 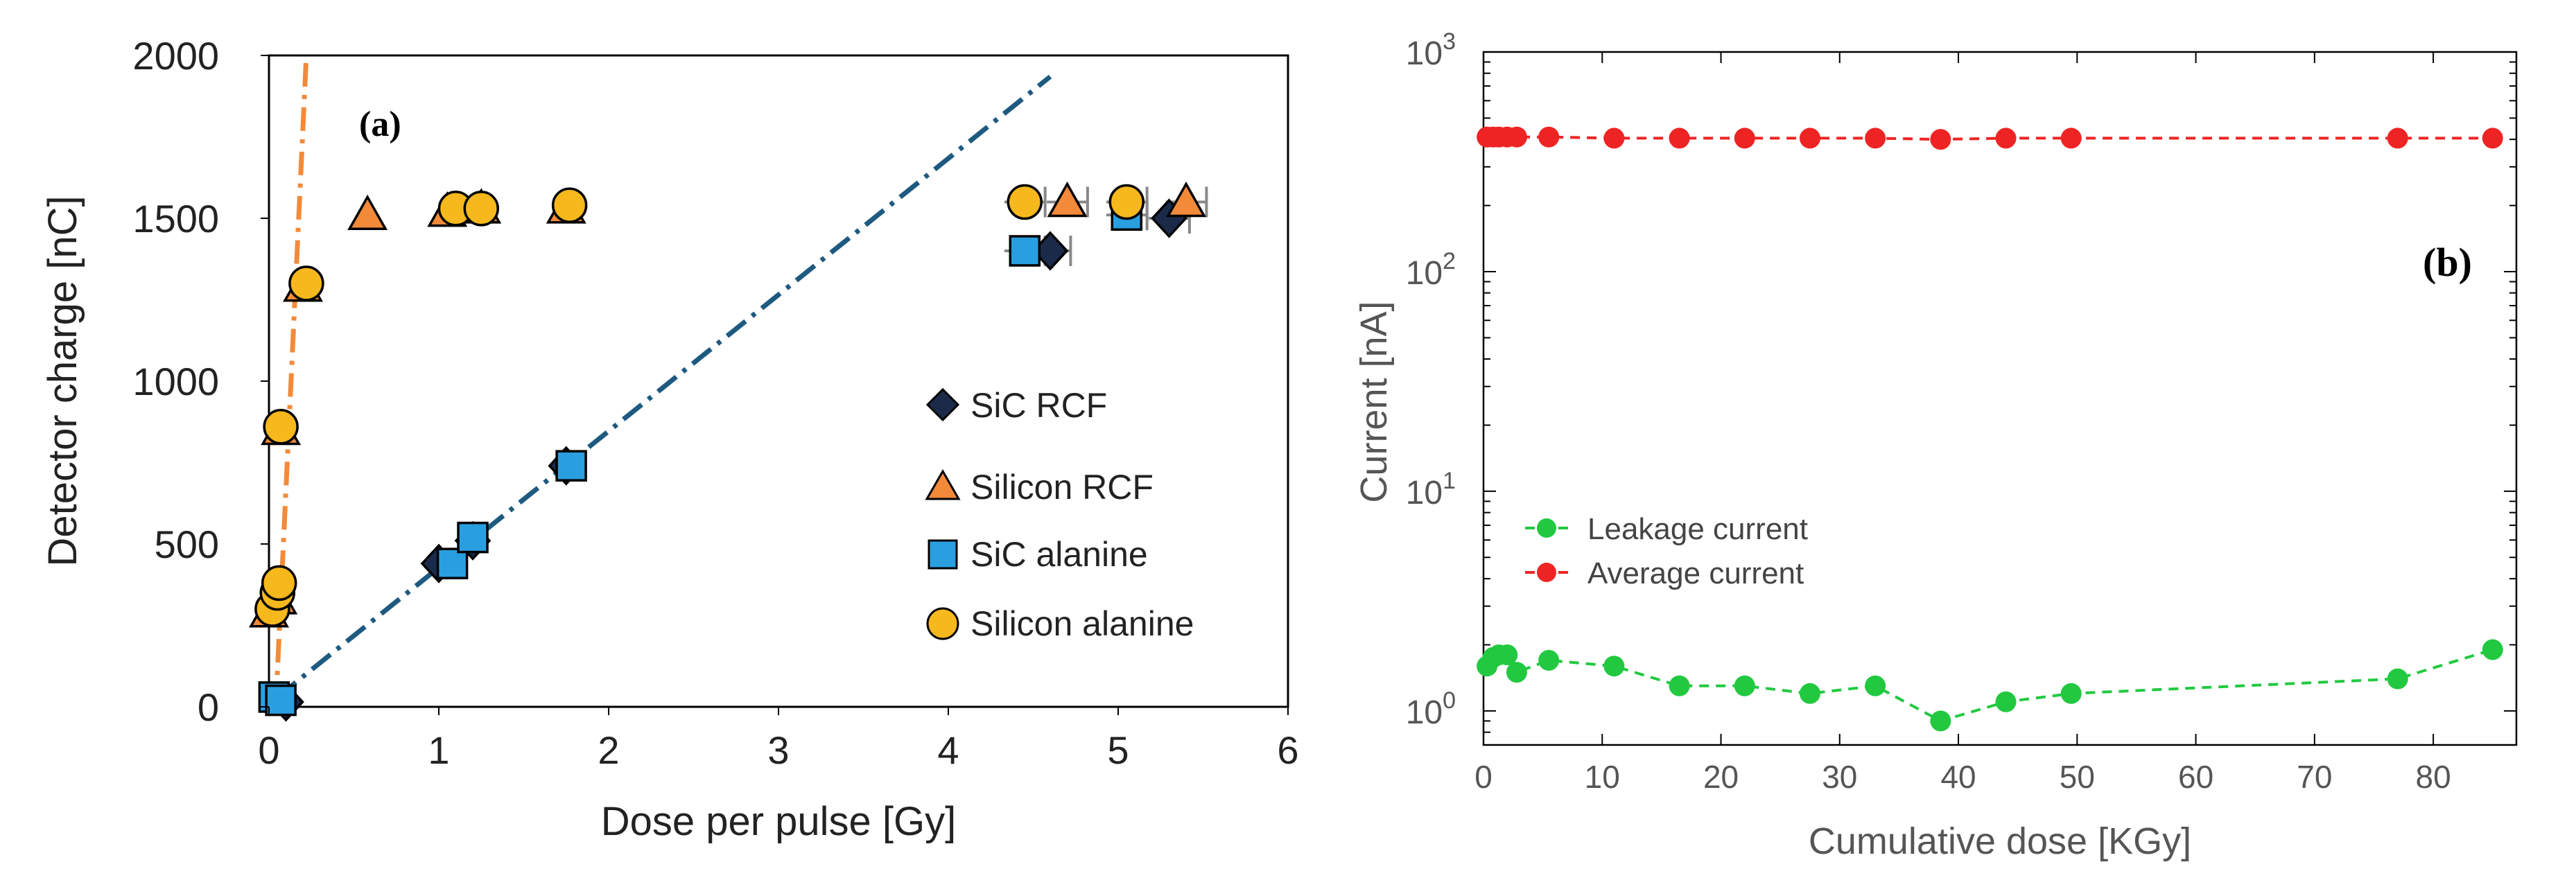 What do you see at coordinates (1602, 777) in the screenshot?
I see `panel-b-x-tick-label: 10` at bounding box center [1602, 777].